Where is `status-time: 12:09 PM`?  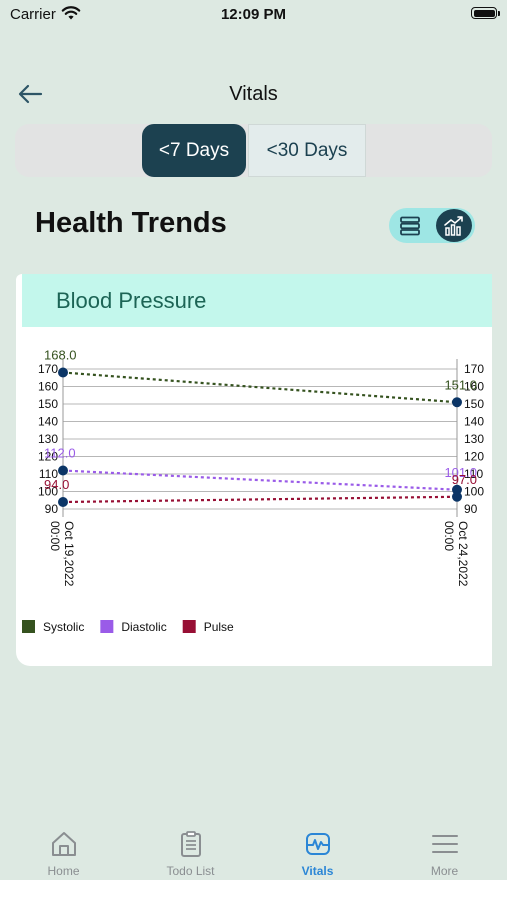
status-time: 12:09 PM is located at coordinates (253, 14).